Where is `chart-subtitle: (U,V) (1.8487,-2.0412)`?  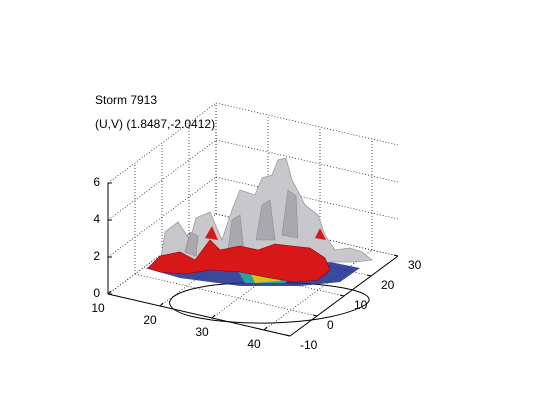
chart-subtitle: (U,V) (1.8487,-2.0412) is located at coordinates (155, 124).